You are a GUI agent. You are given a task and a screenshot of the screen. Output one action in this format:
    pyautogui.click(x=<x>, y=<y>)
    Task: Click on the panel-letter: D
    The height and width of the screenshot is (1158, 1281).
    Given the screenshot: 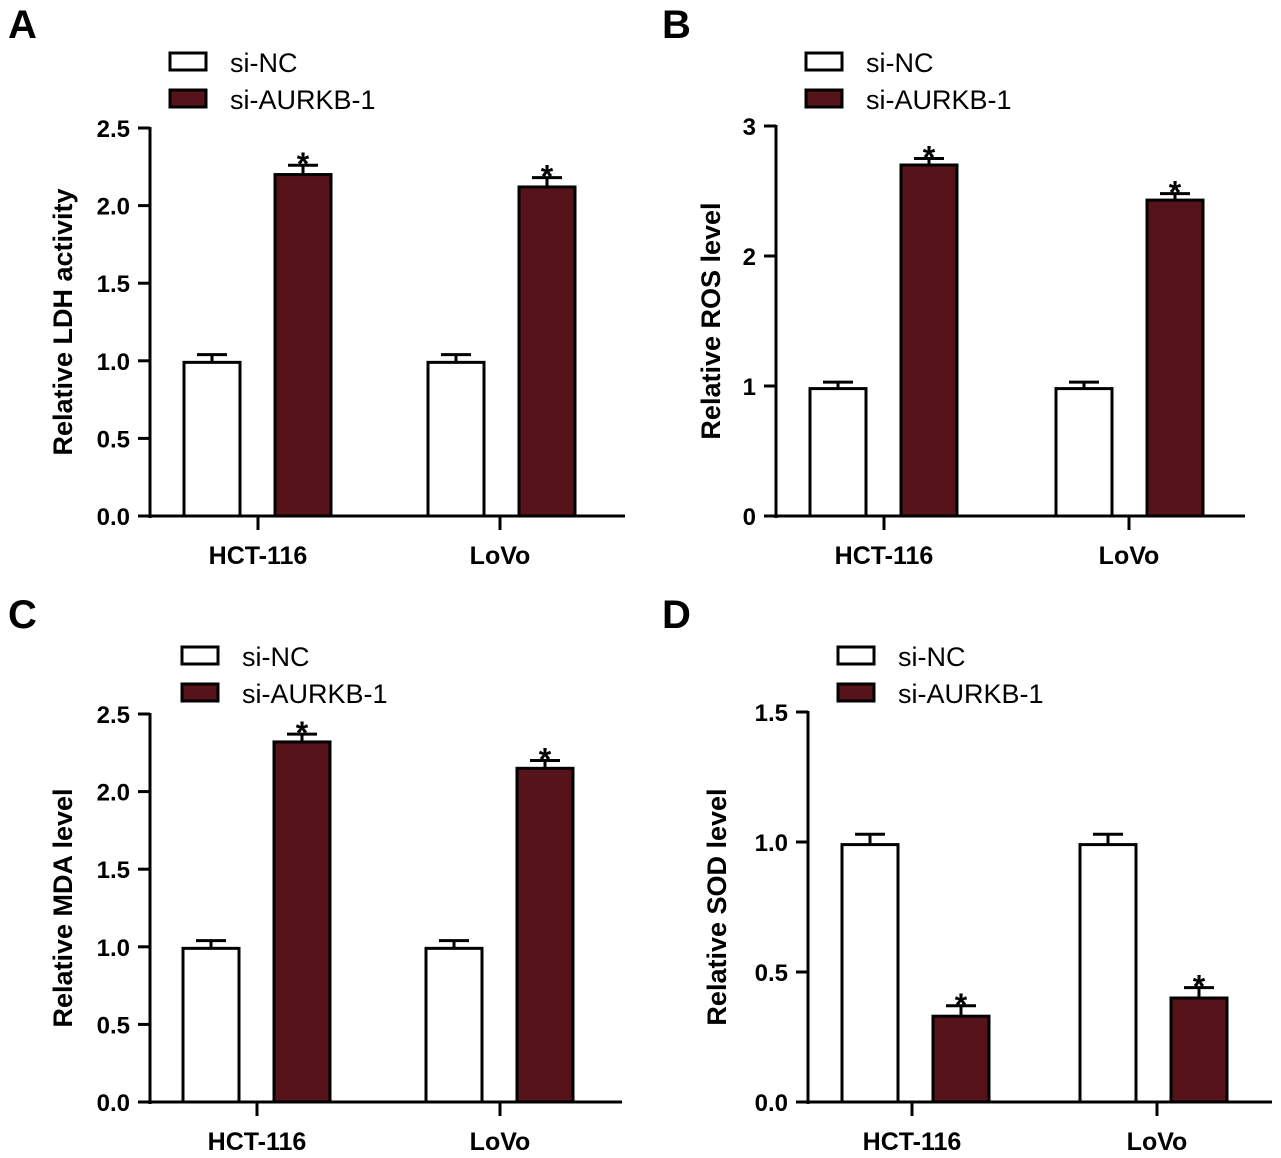 What is the action you would take?
    pyautogui.click(x=676, y=615)
    